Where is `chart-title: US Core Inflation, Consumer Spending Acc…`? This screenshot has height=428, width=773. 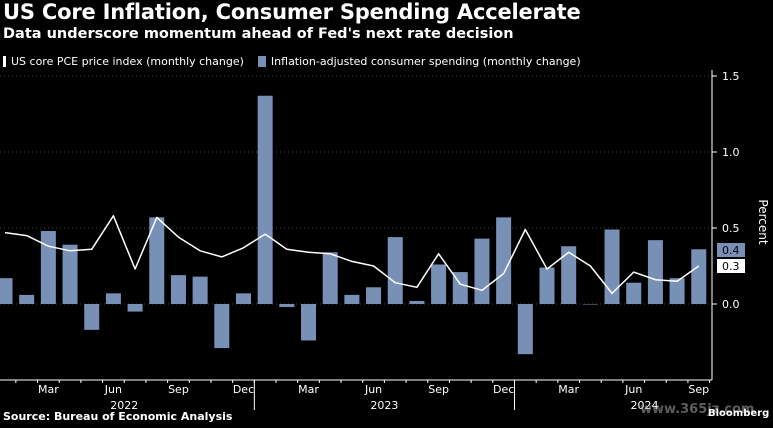
chart-title: US Core Inflation, Consumer Spending Acc… is located at coordinates (292, 12).